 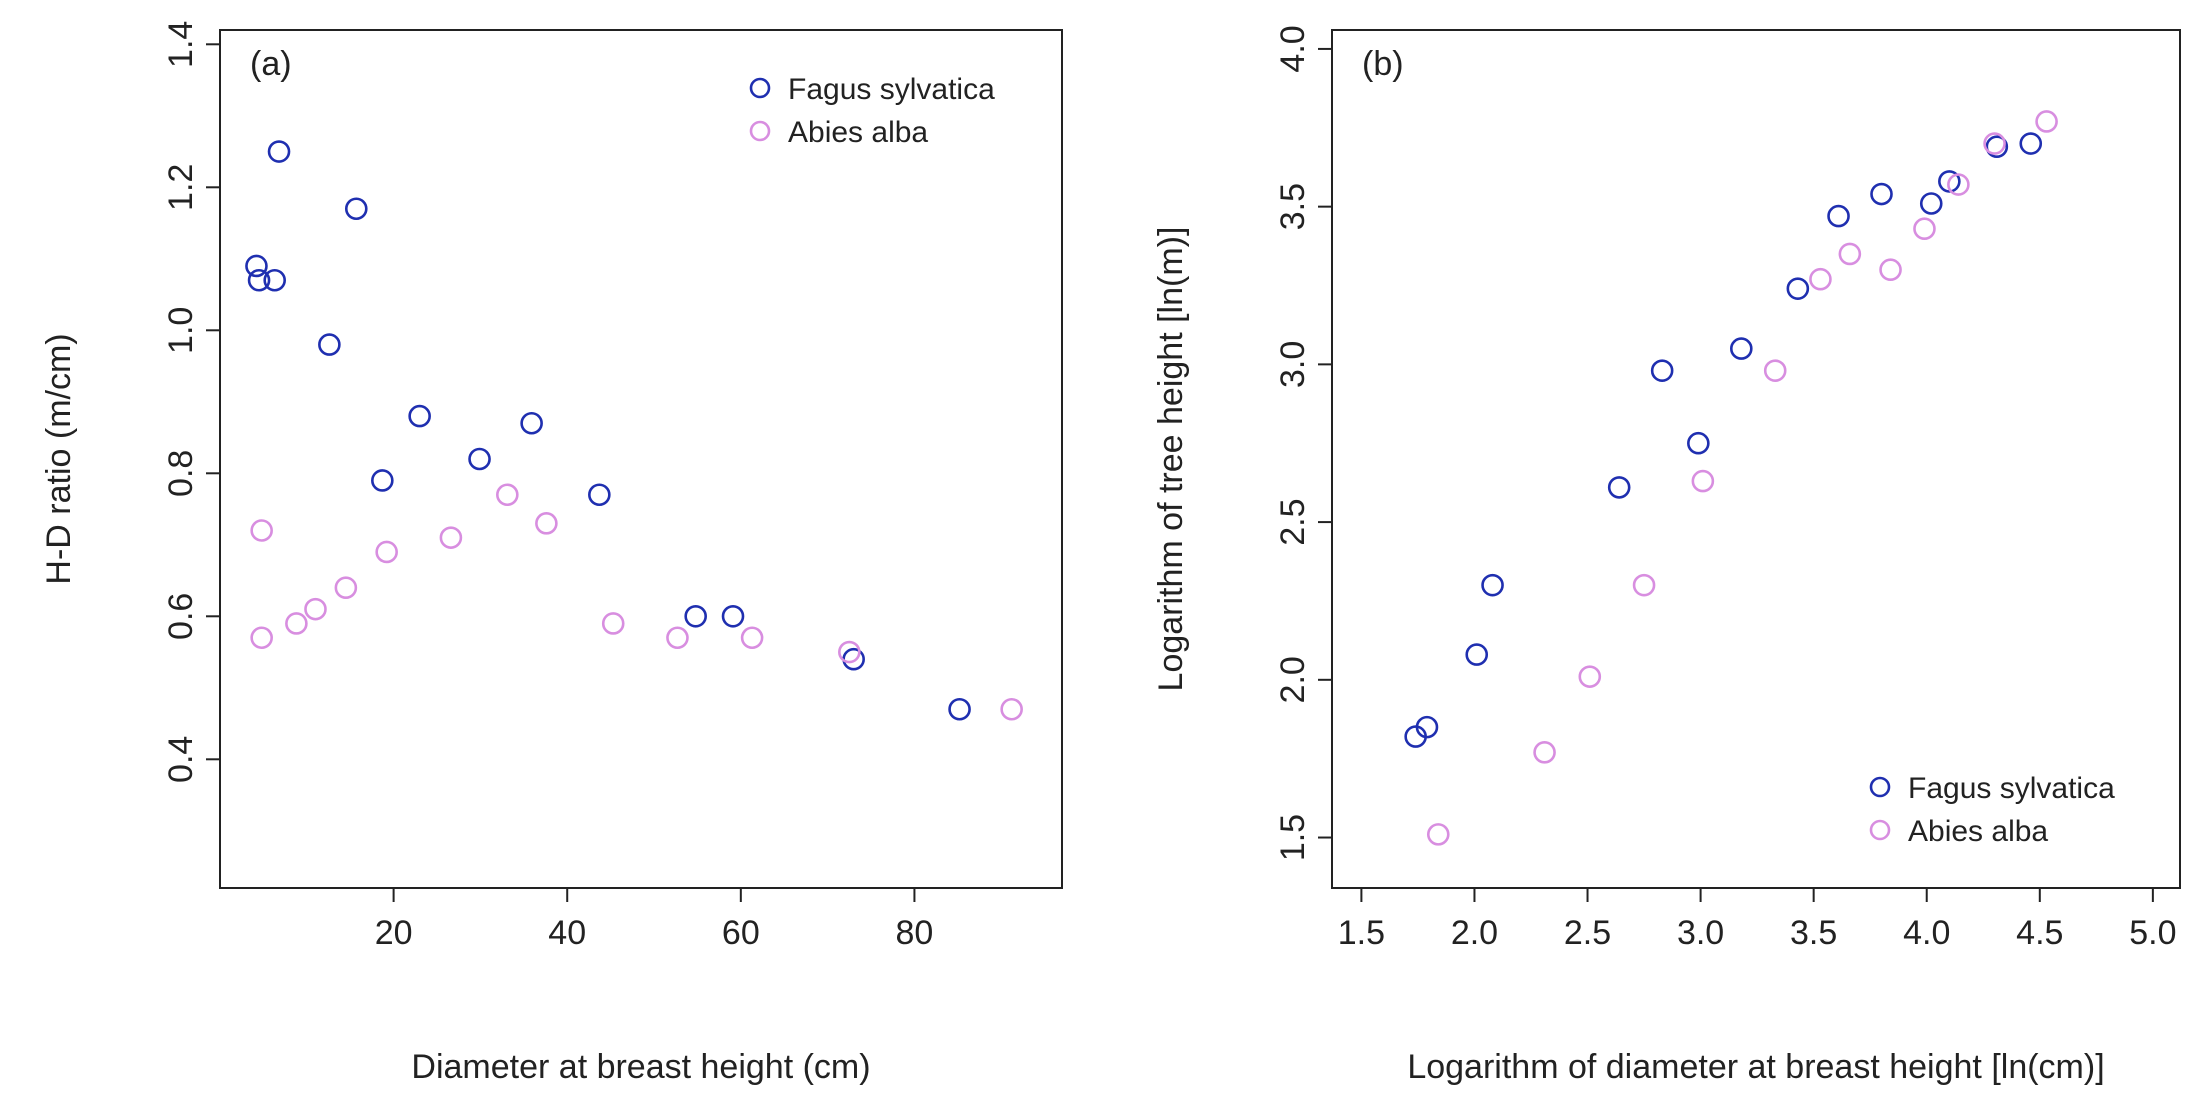 What do you see at coordinates (1293, 48) in the screenshot?
I see `y-tick-label: 4.0` at bounding box center [1293, 48].